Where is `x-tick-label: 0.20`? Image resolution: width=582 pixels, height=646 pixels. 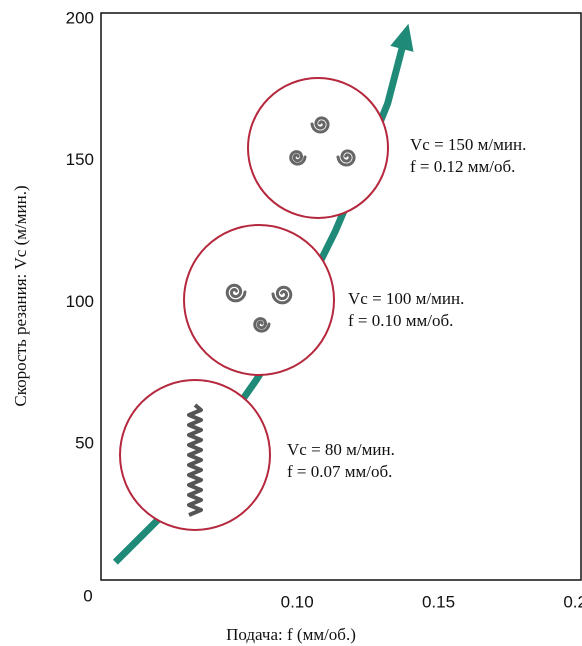 x-tick-label: 0.20 is located at coordinates (572, 601).